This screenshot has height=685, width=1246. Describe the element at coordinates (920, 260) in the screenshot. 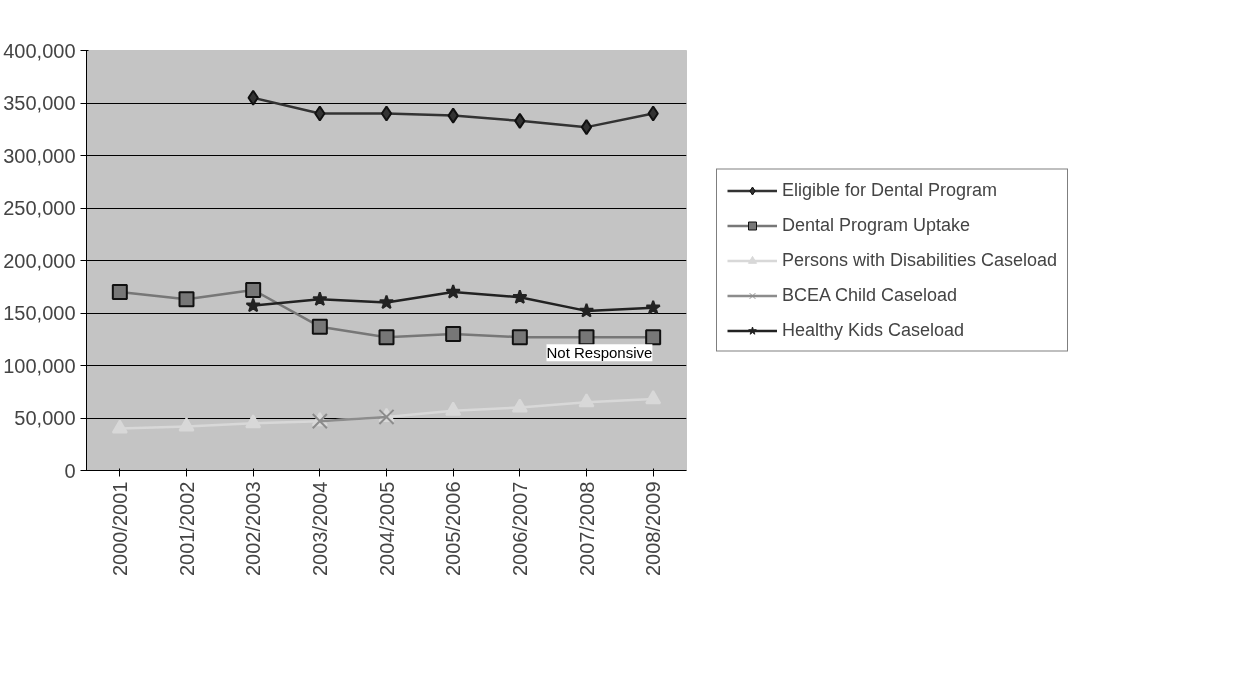

I see `legend-label: Persons with Disabilities Caseload` at that location.